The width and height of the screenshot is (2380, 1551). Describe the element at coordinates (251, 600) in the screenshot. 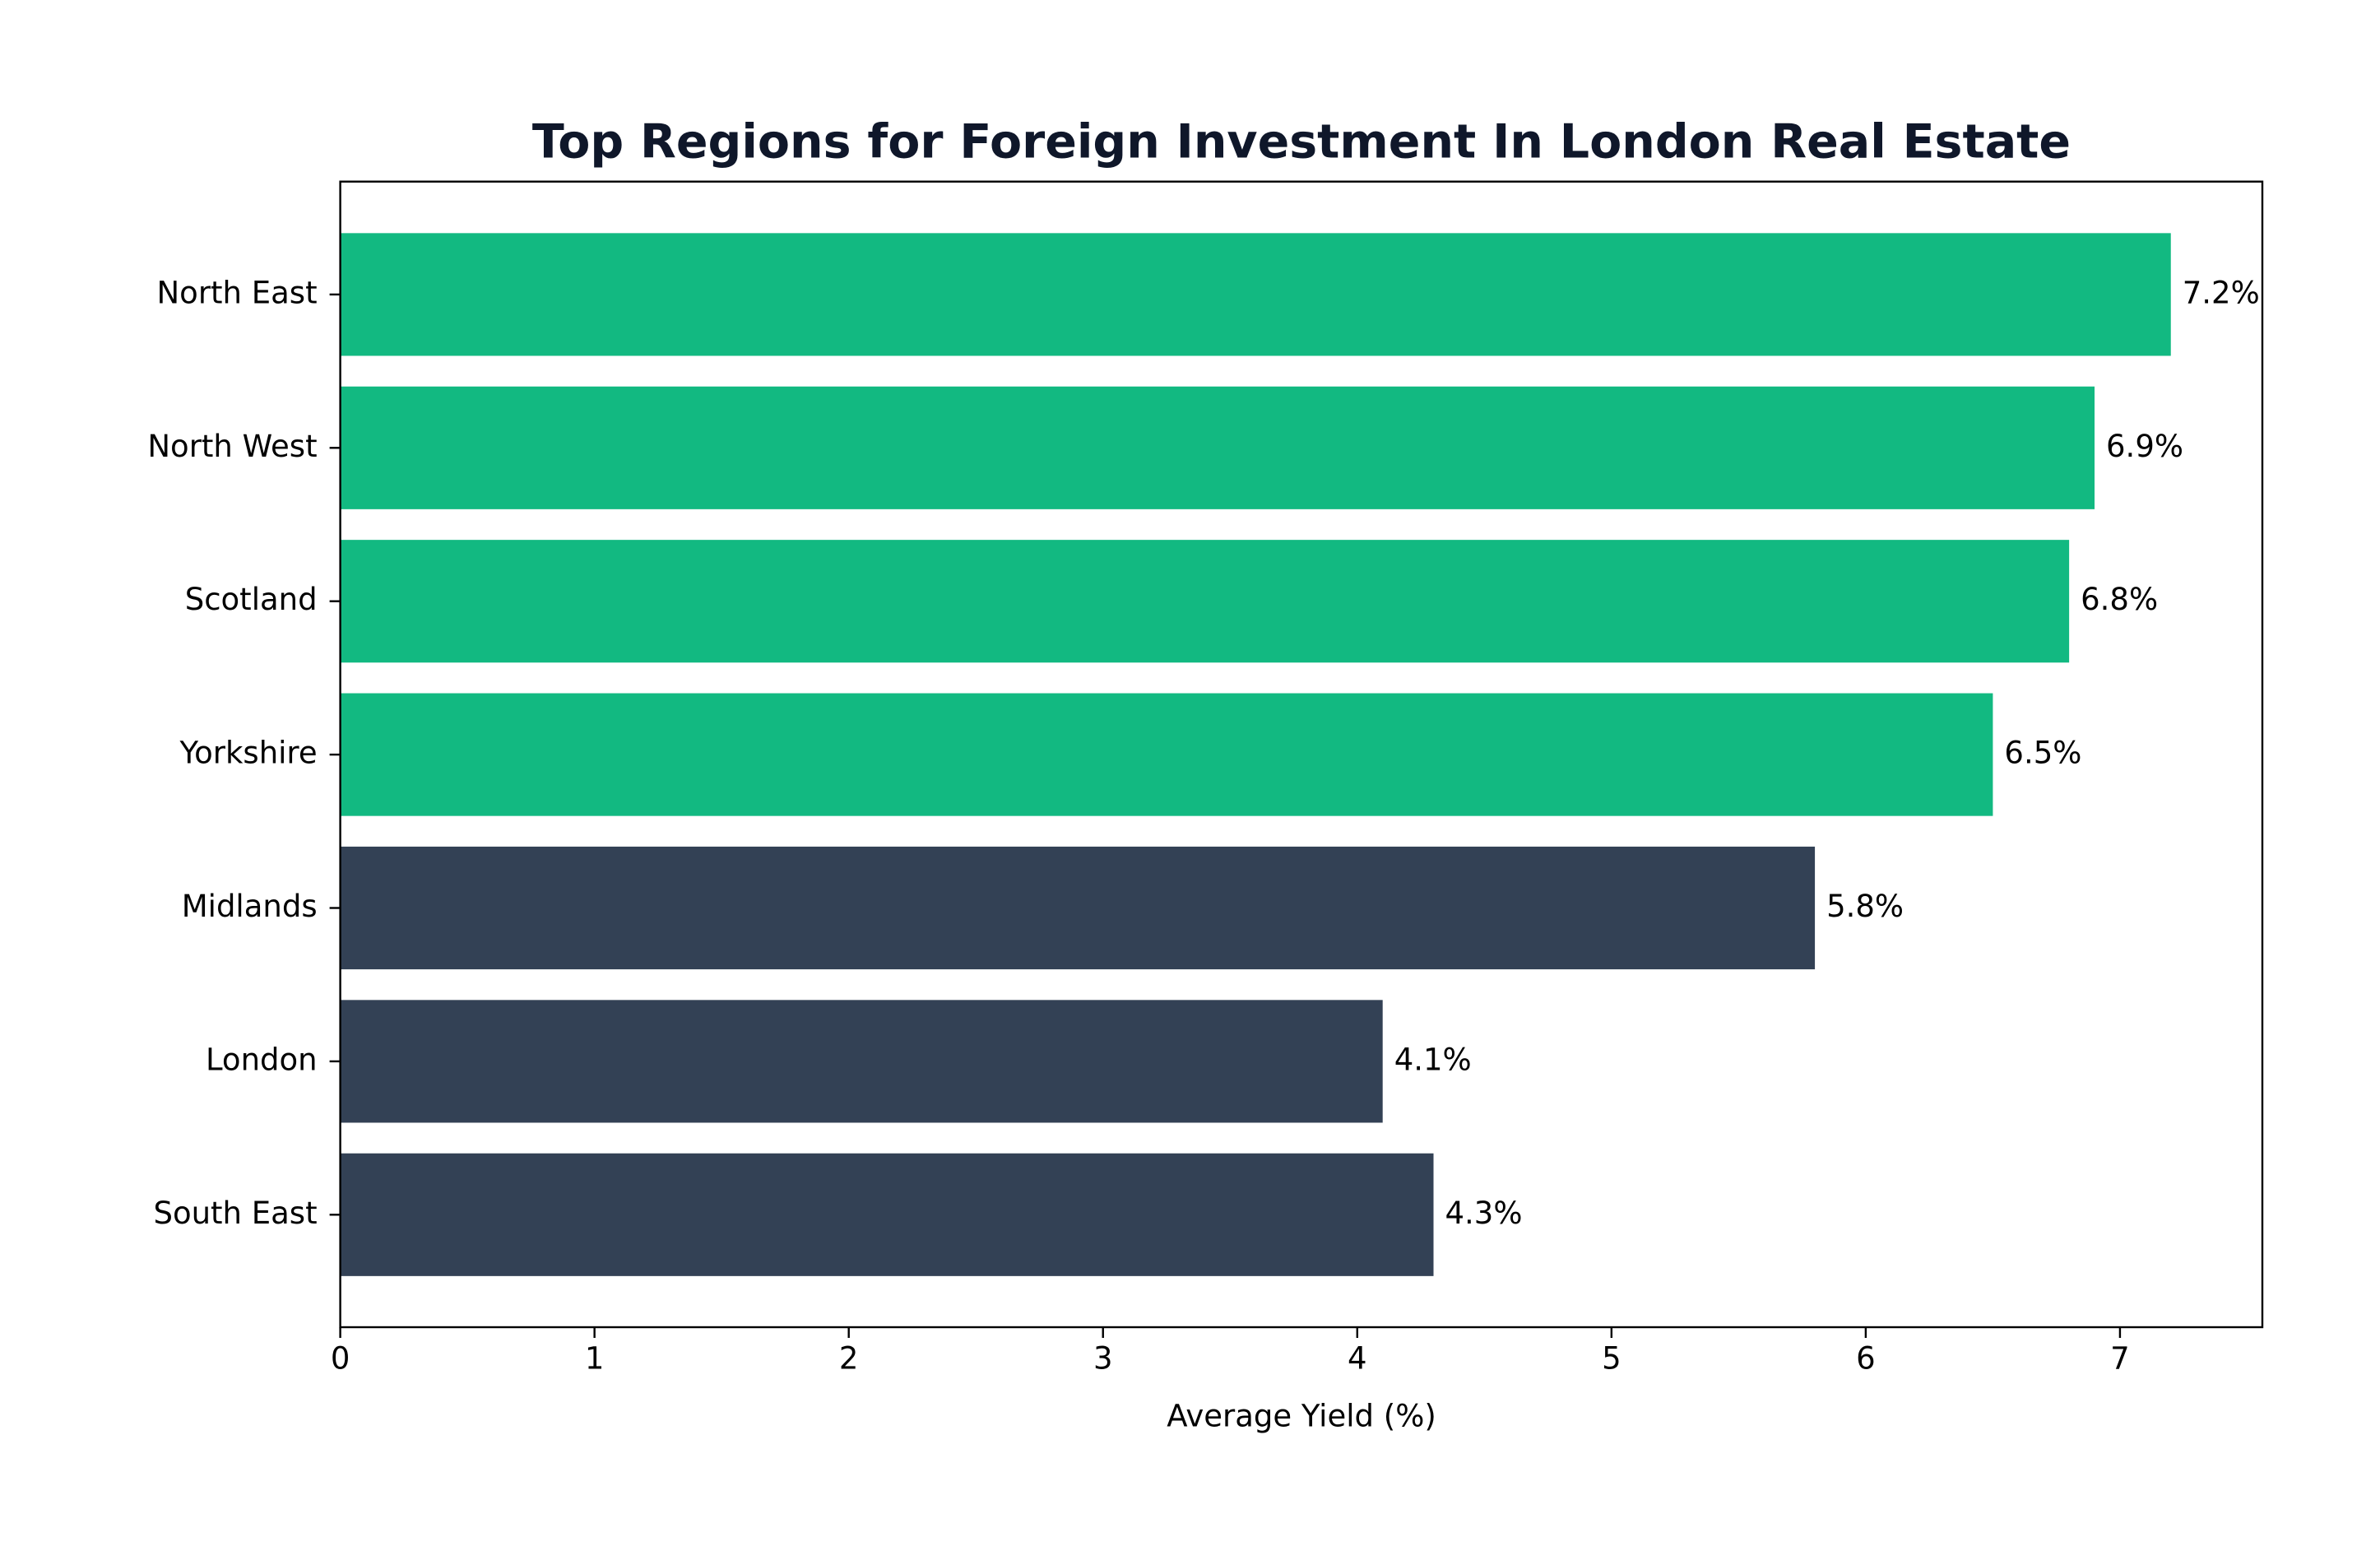

I see `y-tick-label: Scotland` at that location.